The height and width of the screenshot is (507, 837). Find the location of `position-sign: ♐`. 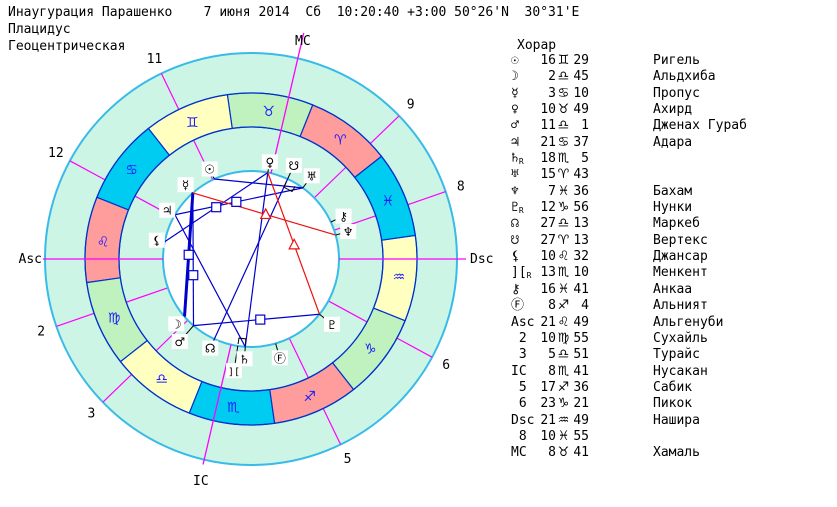

position-sign: ♐ is located at coordinates (563, 306).